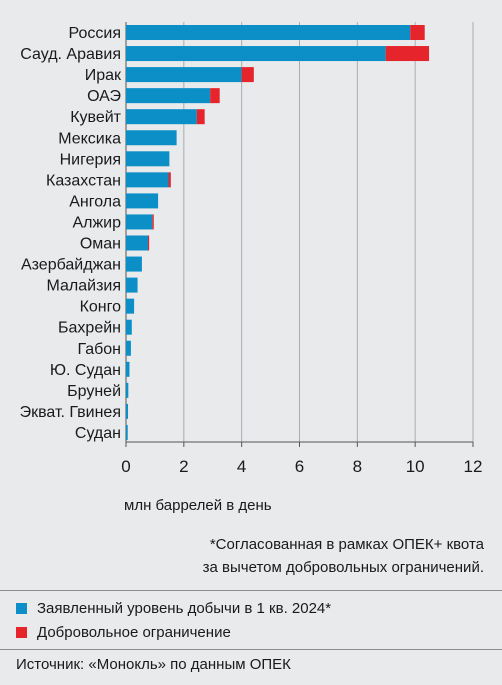  Describe the element at coordinates (184, 608) in the screenshot. I see `legend-label-declared: Заявленный уровень добычи в 1 кв. 2024*` at that location.